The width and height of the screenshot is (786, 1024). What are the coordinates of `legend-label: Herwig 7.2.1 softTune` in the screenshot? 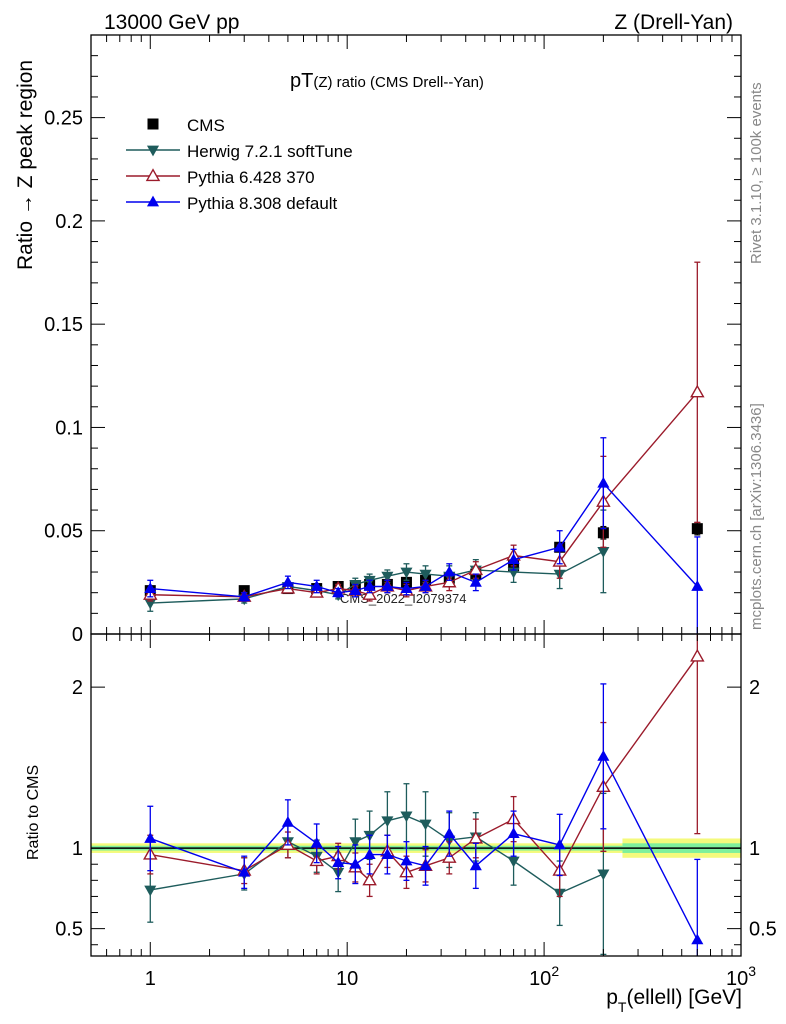 It's located at (270, 151).